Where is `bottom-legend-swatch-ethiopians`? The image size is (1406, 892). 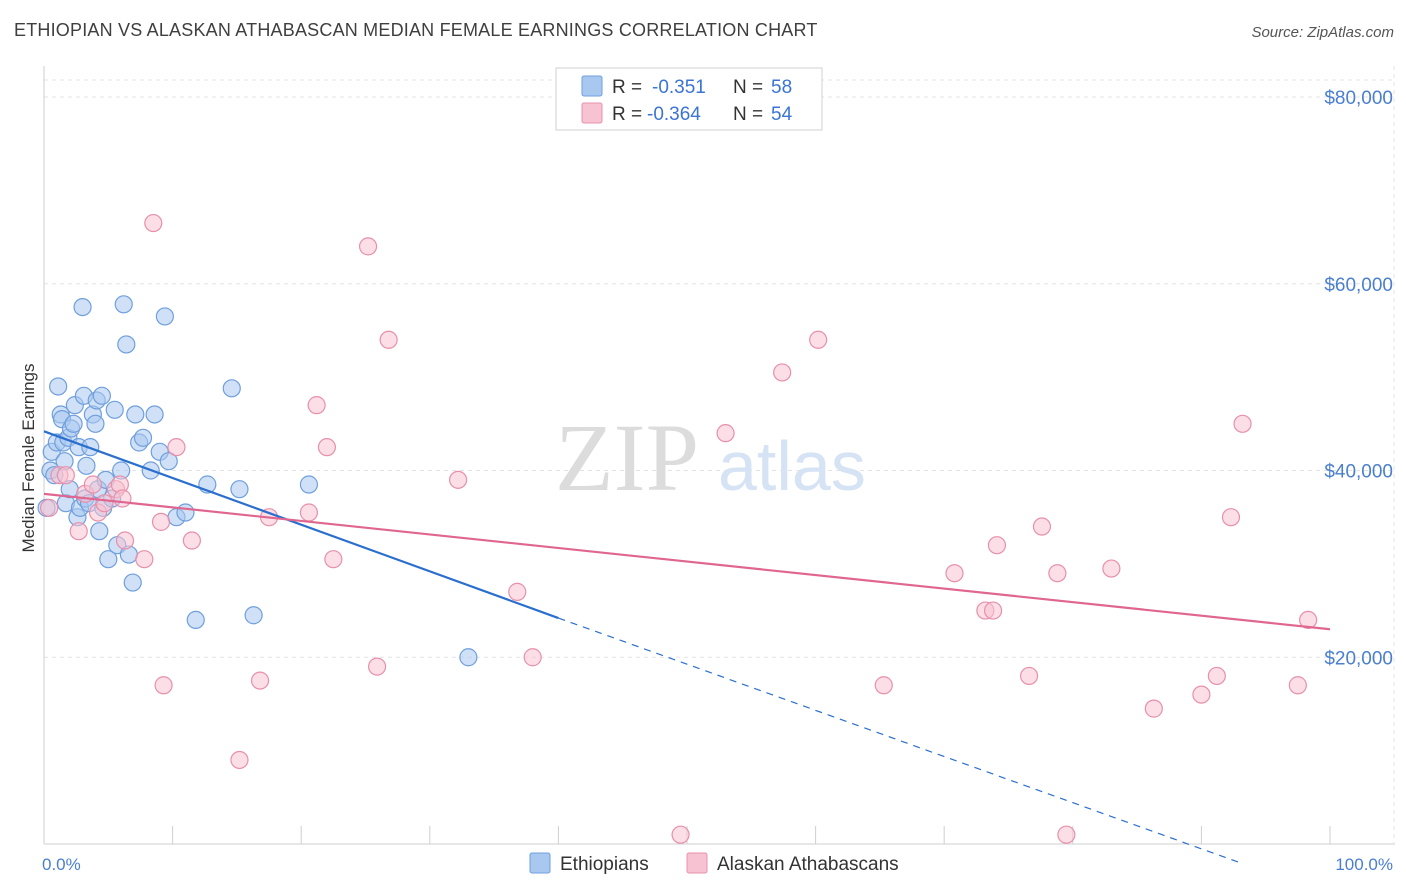 bottom-legend-swatch-ethiopians is located at coordinates (540, 863).